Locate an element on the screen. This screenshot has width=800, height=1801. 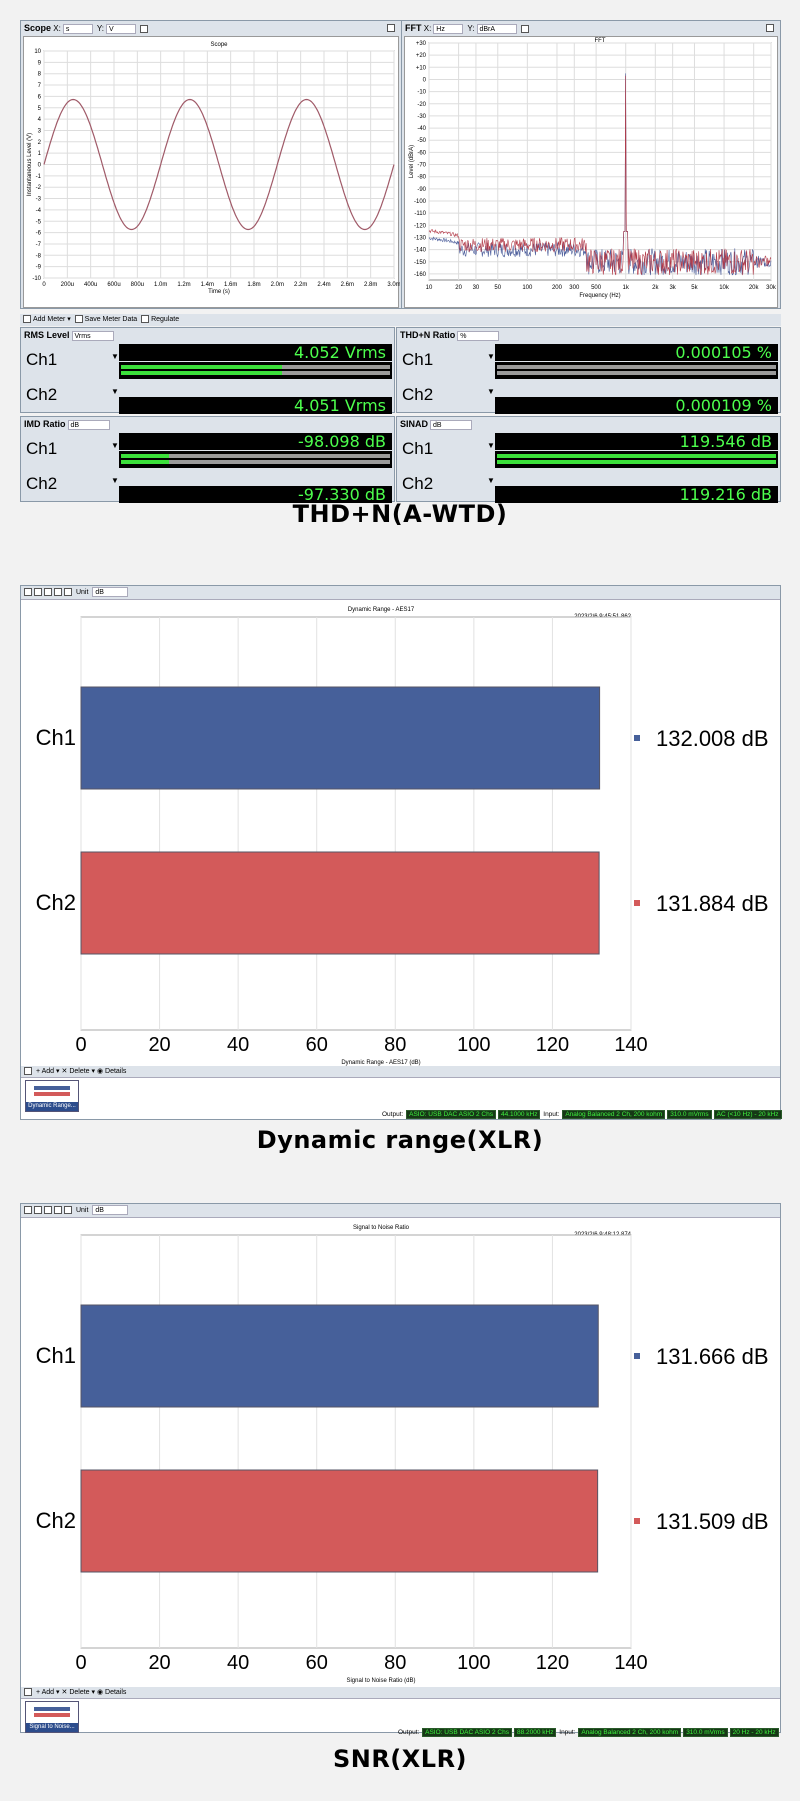
snr-x-tick: 140 is located at coordinates (630, 1663).